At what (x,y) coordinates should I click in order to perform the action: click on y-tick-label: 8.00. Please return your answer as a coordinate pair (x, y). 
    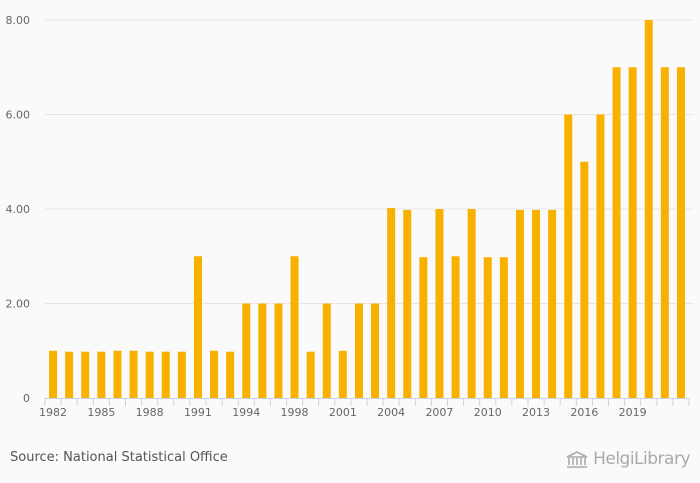
    Looking at the image, I should click on (18, 20).